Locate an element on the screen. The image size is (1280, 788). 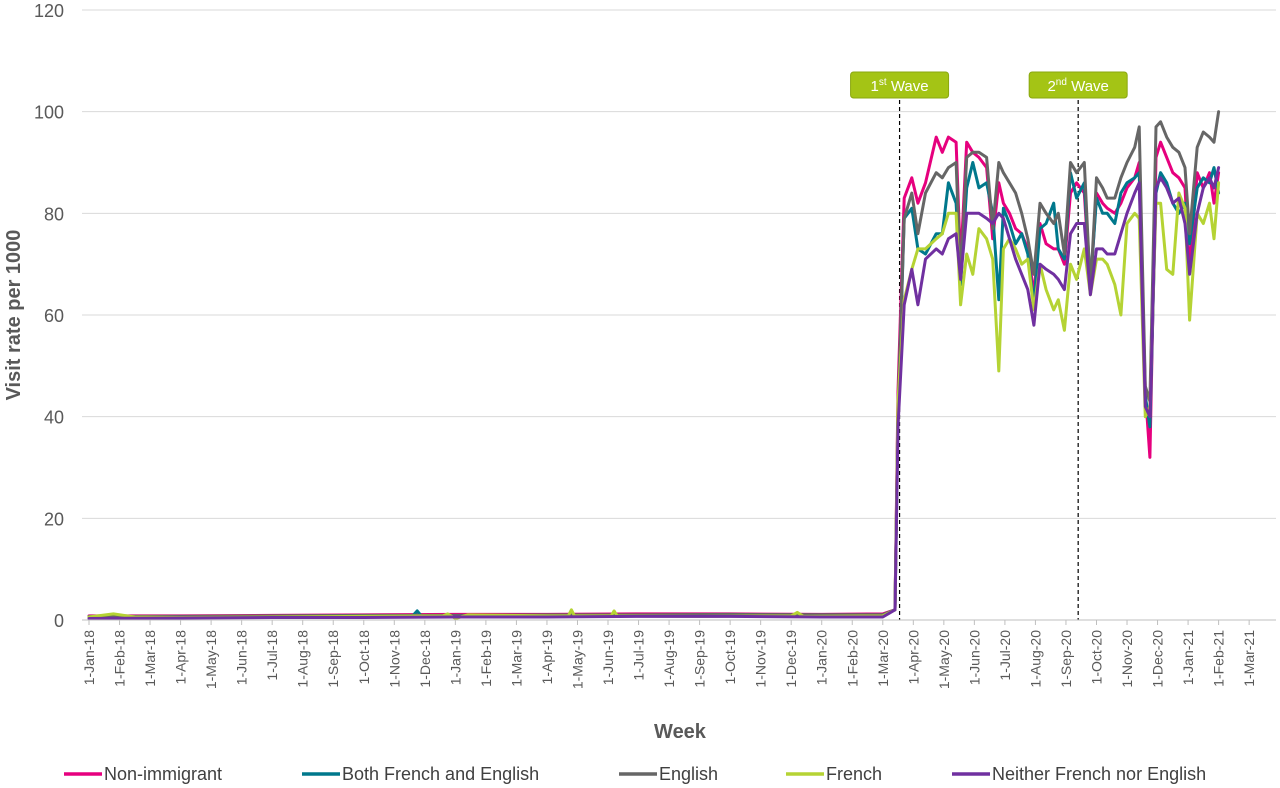
y-tick-label: 0 is located at coordinates (59, 621).